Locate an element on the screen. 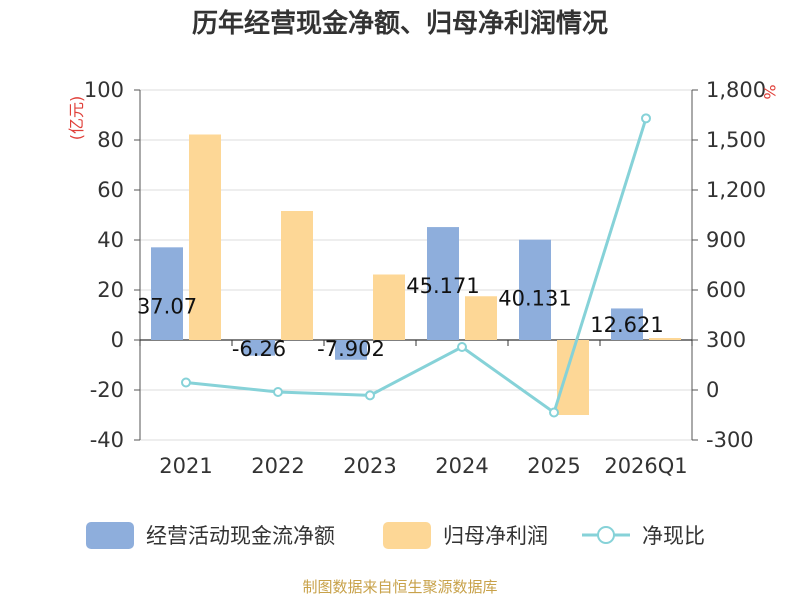  category-label: 2022 is located at coordinates (277, 466).